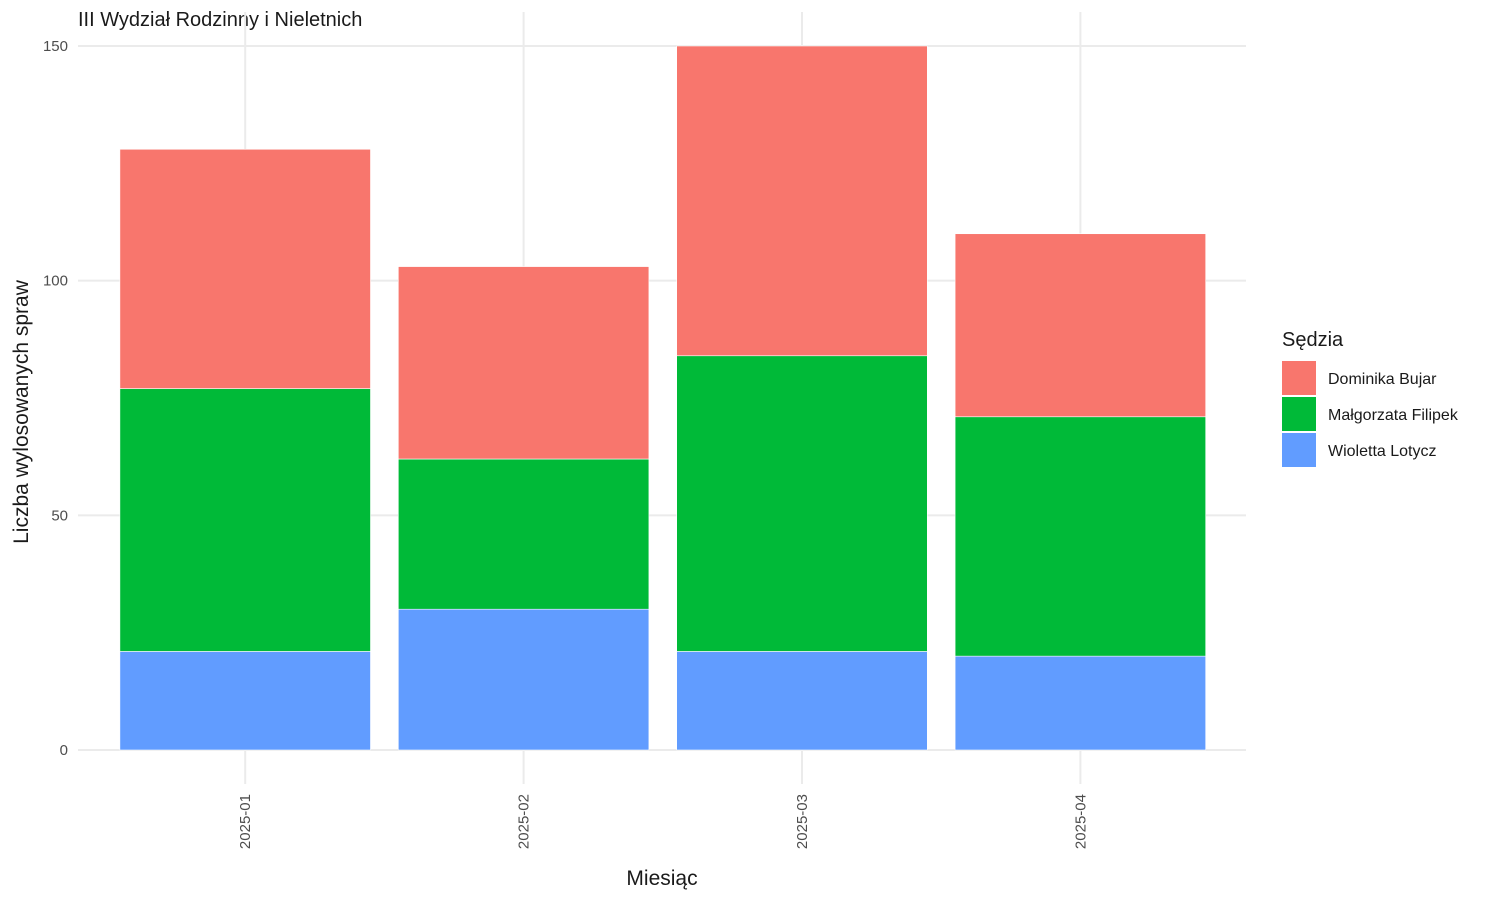 The image size is (1500, 900). I want to click on y-tick-label: 50, so click(59, 515).